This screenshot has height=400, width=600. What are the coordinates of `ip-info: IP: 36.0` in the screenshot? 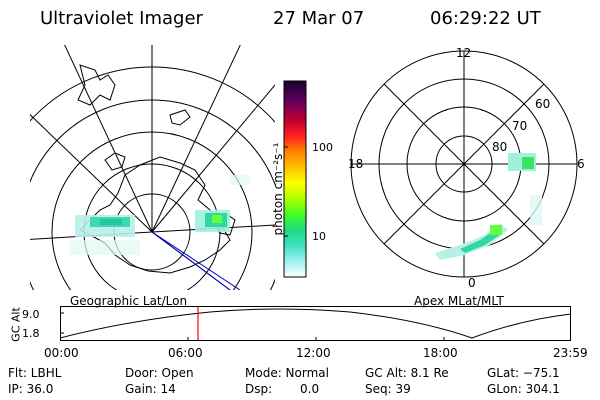 It's located at (31, 389).